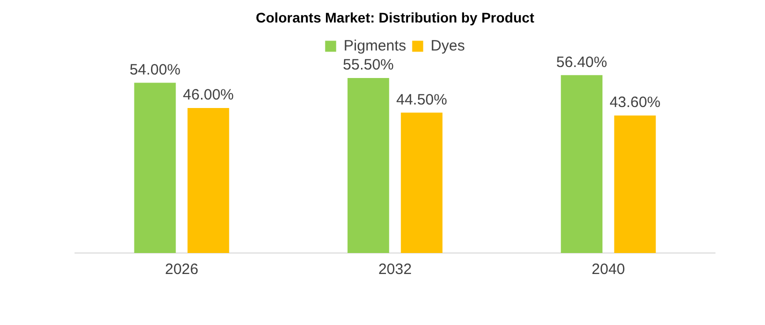 This screenshot has height=325, width=765. I want to click on legend-label: Dyes, so click(447, 45).